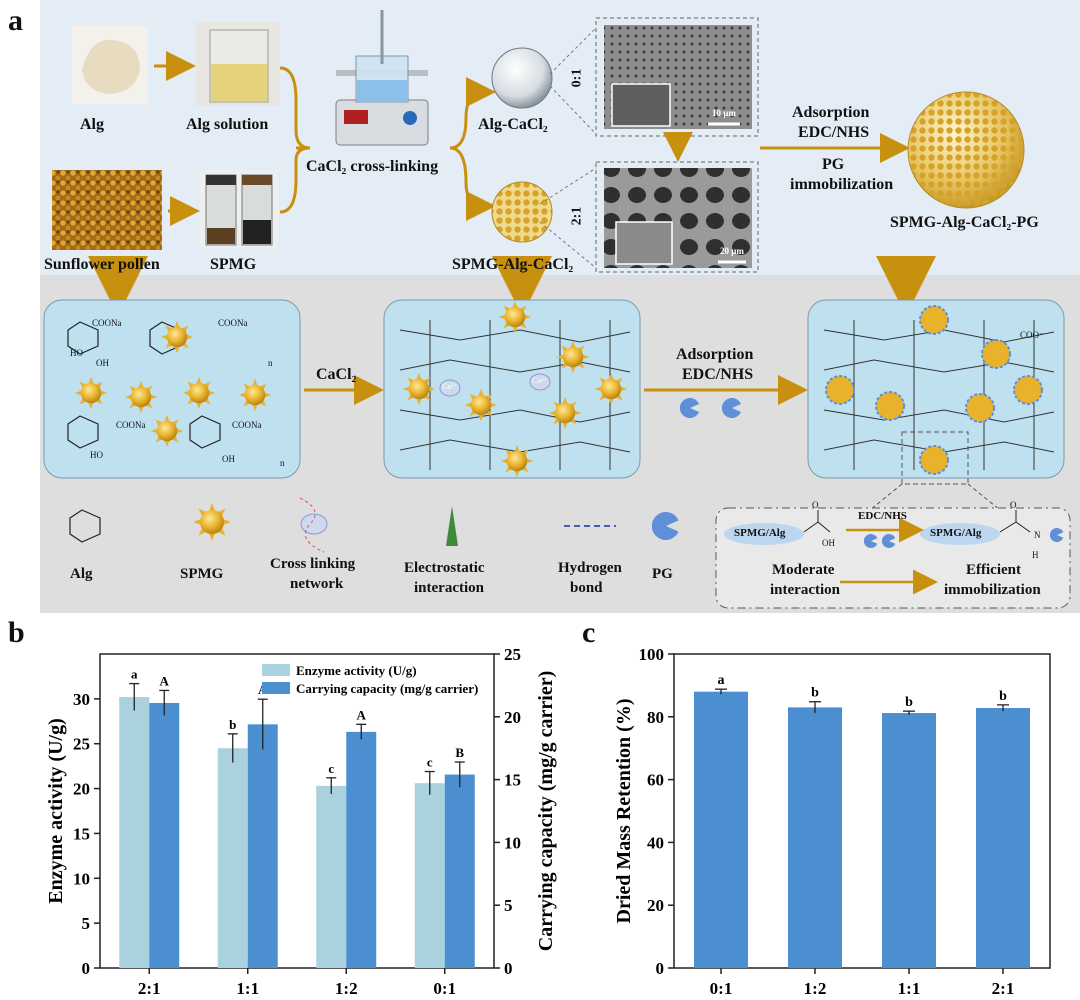 The height and width of the screenshot is (1000, 1080). What do you see at coordinates (233, 323) in the screenshot?
I see `label-coona-2: COONa` at bounding box center [233, 323].